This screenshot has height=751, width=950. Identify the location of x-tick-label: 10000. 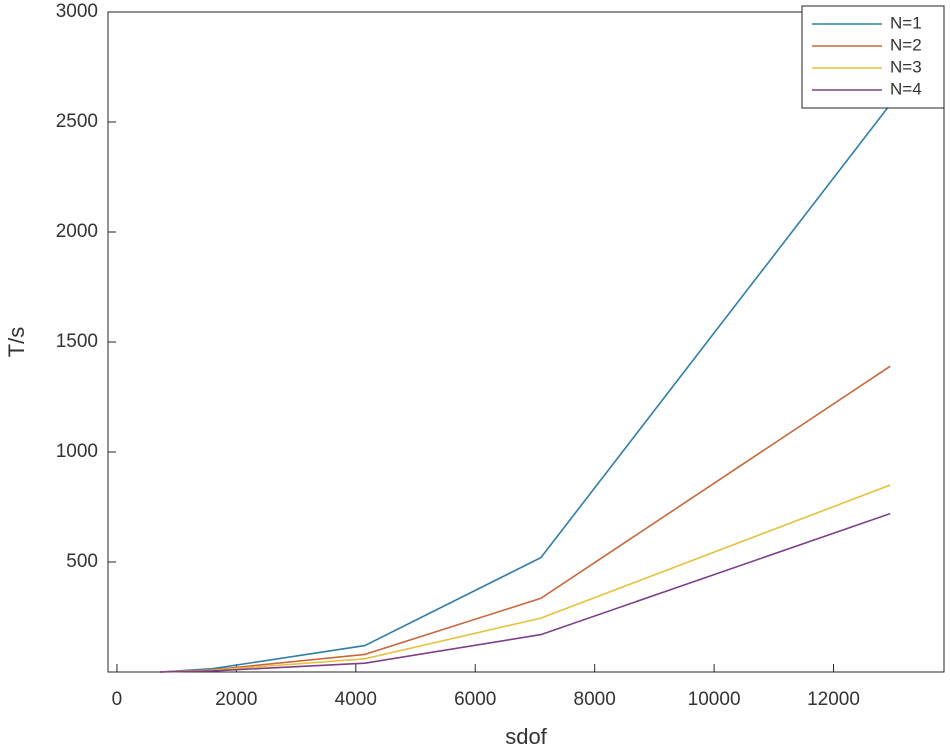
(714, 699).